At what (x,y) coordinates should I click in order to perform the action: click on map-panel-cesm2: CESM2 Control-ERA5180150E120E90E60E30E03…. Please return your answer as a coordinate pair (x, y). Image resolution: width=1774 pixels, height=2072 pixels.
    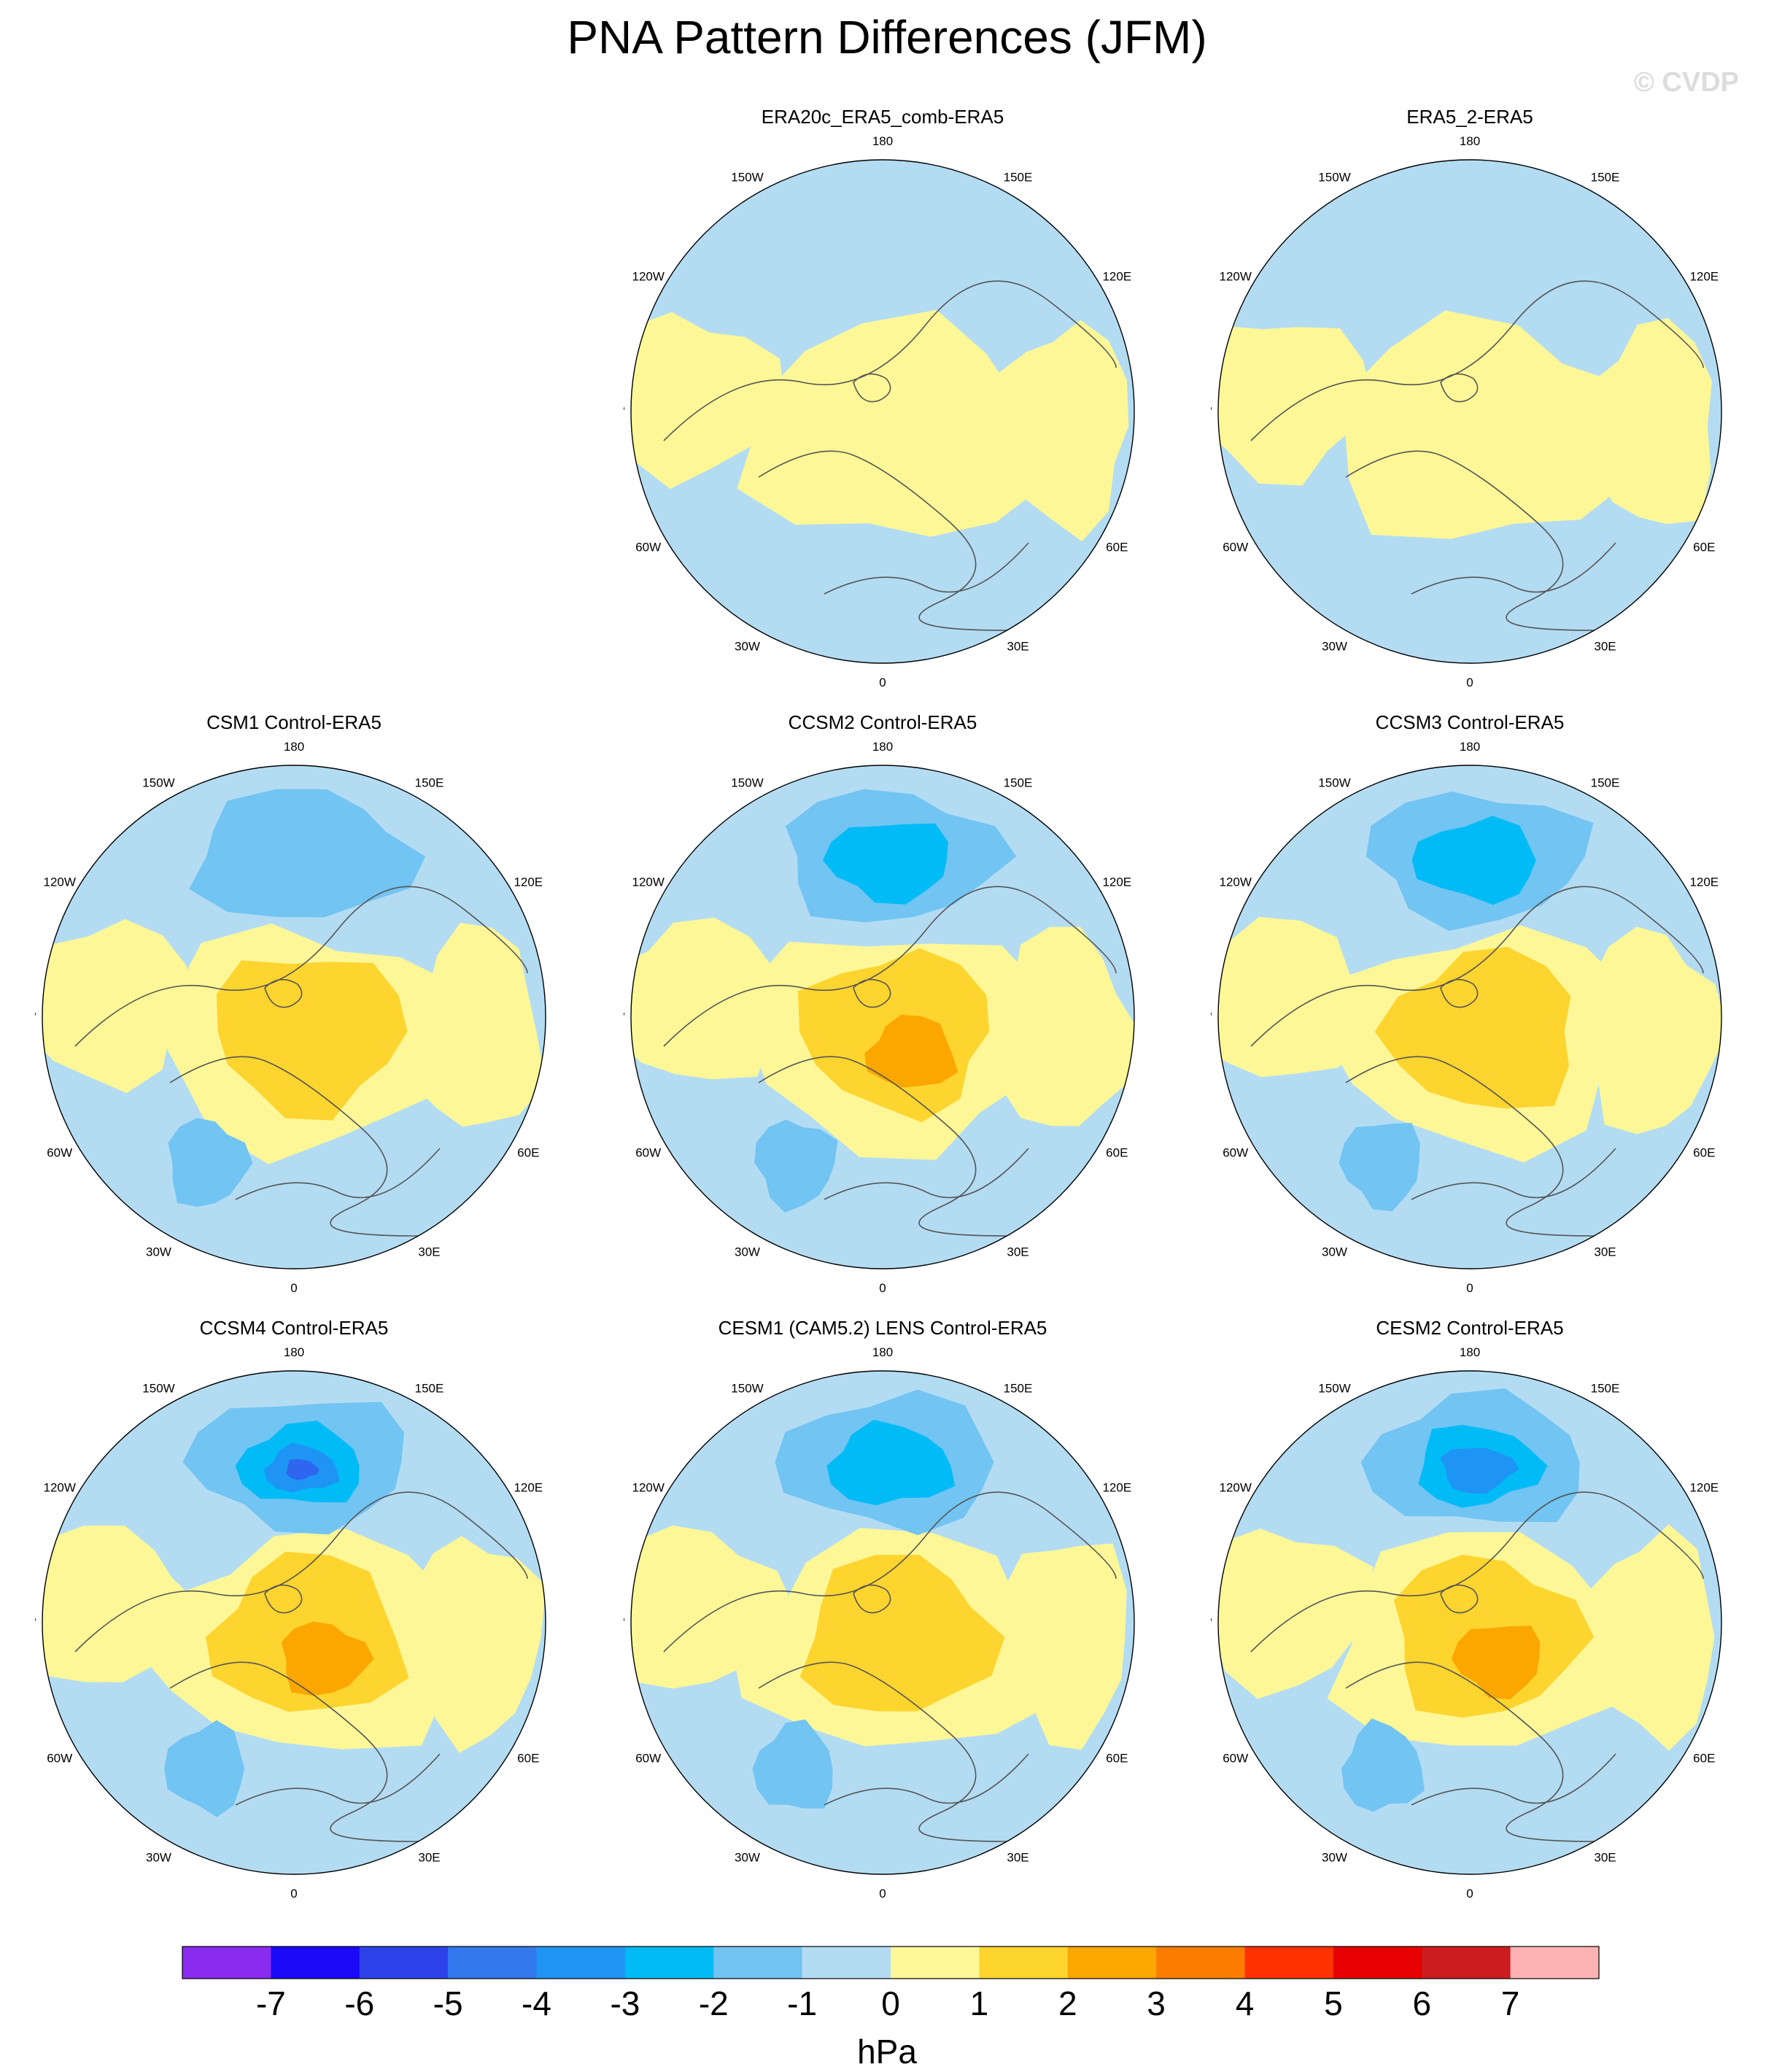
    Looking at the image, I should click on (1470, 1609).